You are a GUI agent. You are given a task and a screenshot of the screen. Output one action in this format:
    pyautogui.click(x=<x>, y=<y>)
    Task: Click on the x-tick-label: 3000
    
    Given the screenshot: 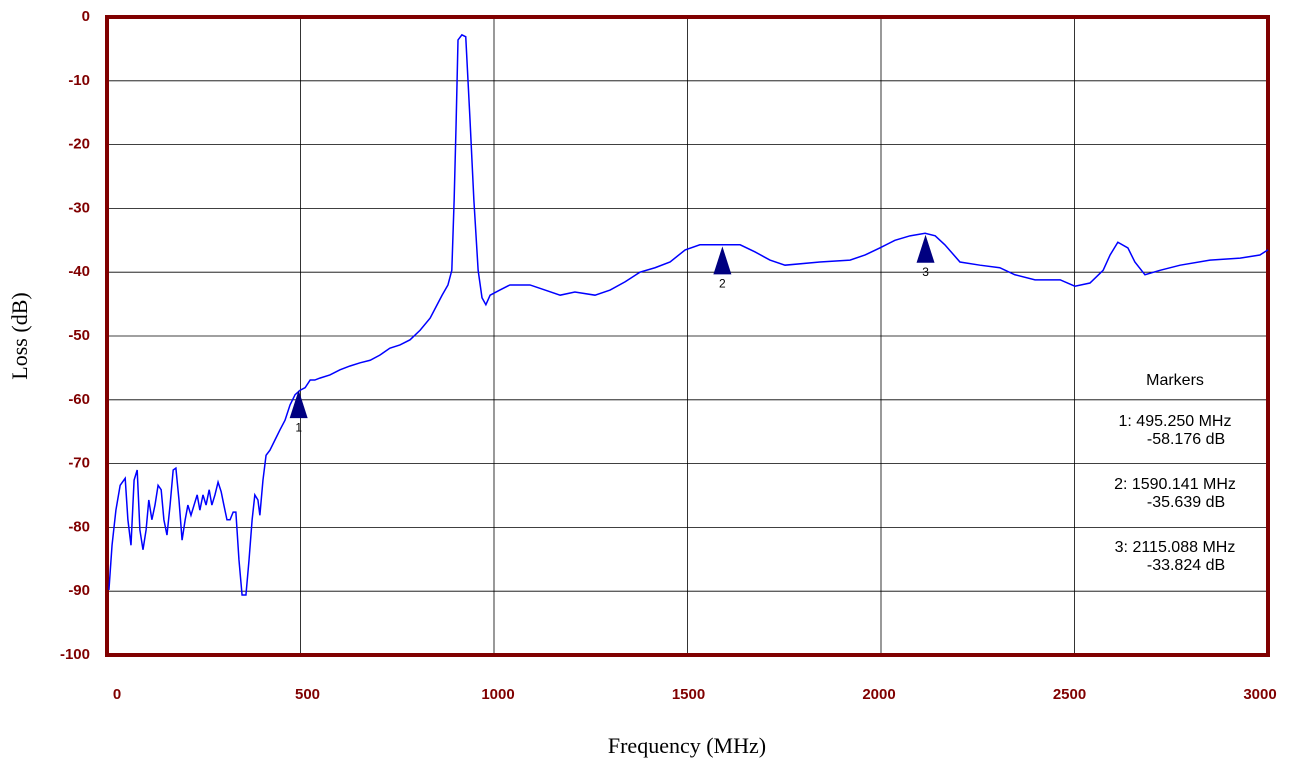 What is the action you would take?
    pyautogui.click(x=1259, y=694)
    